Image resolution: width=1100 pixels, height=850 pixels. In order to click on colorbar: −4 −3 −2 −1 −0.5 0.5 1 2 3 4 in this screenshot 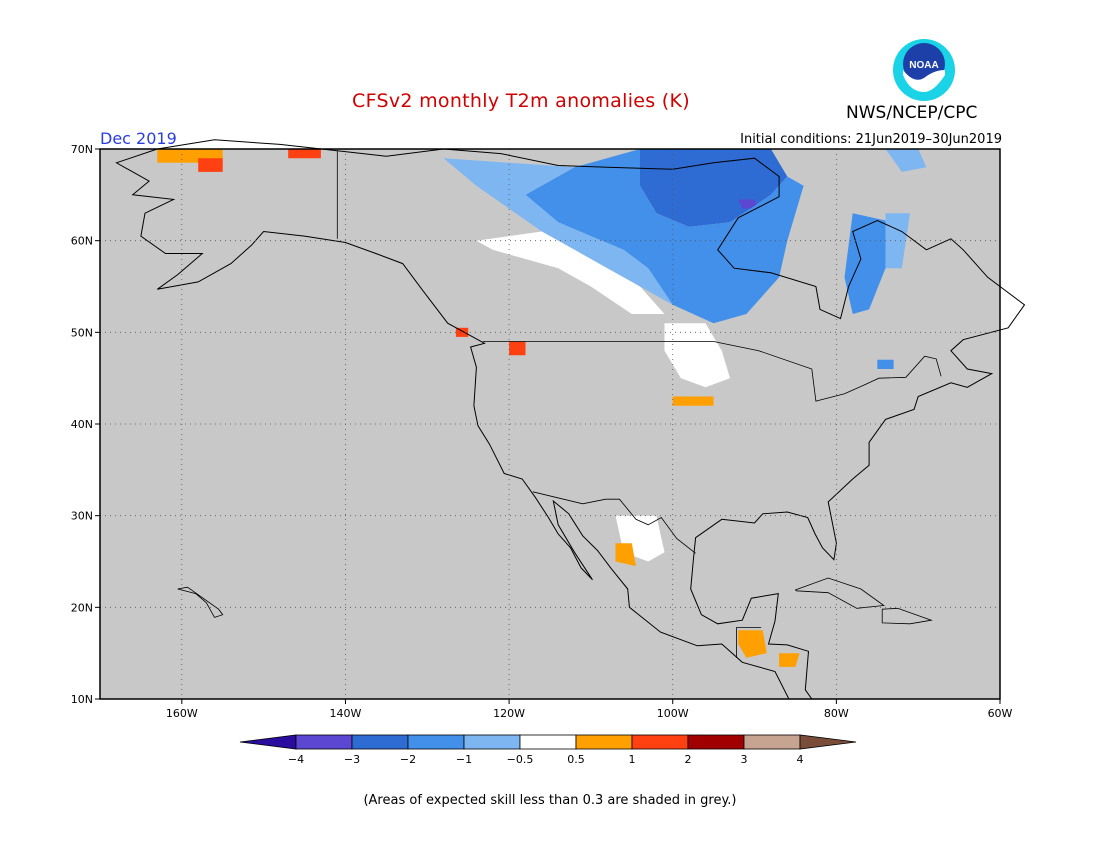, I will do `click(548, 750)`.